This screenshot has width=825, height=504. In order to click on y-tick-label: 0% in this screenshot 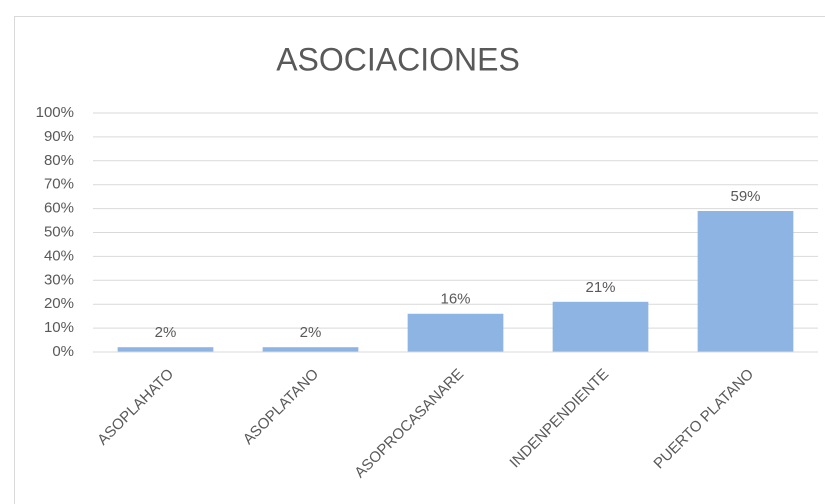, I will do `click(63, 351)`.